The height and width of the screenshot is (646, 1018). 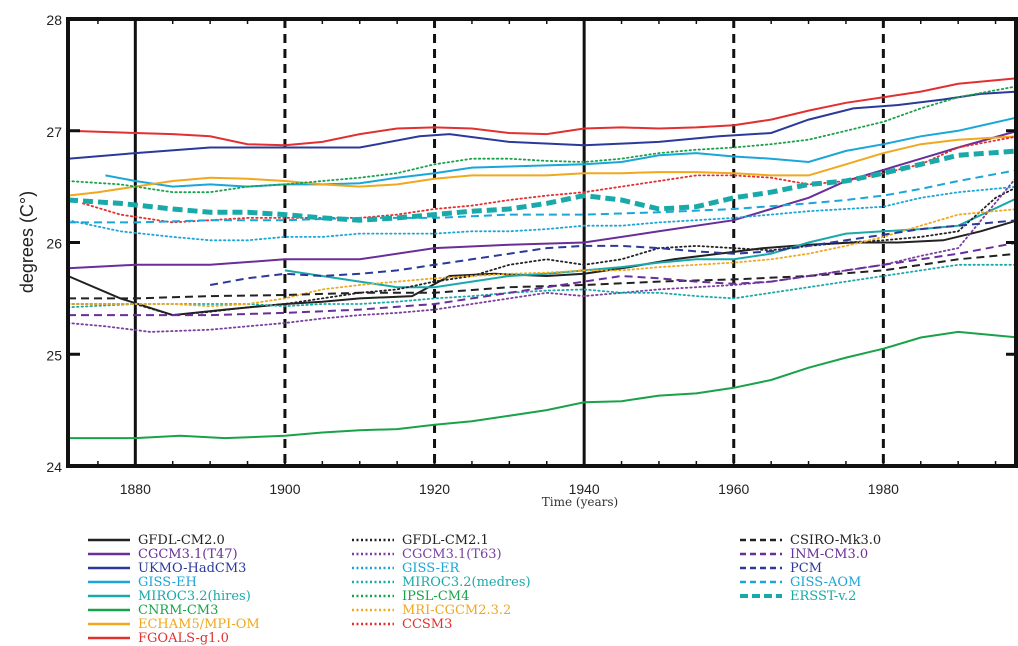 I want to click on x-tick-label: 1980, so click(x=883, y=489).